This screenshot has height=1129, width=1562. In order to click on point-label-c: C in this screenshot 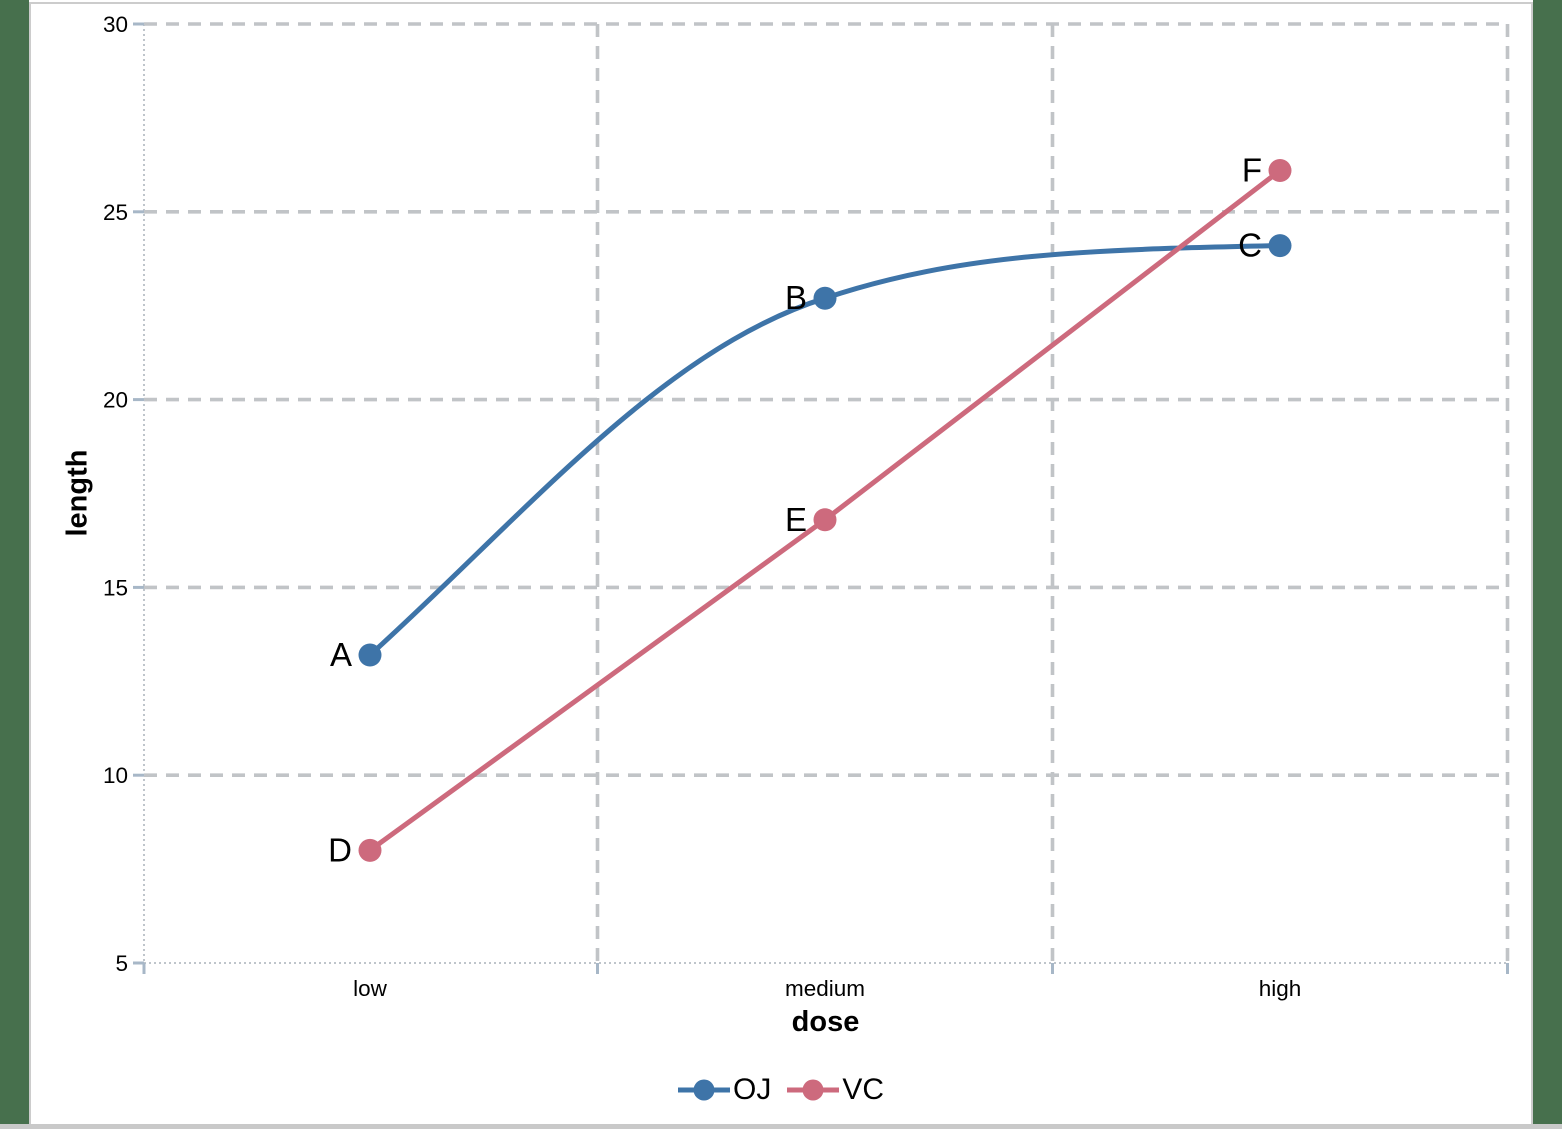, I will do `click(1250, 245)`.